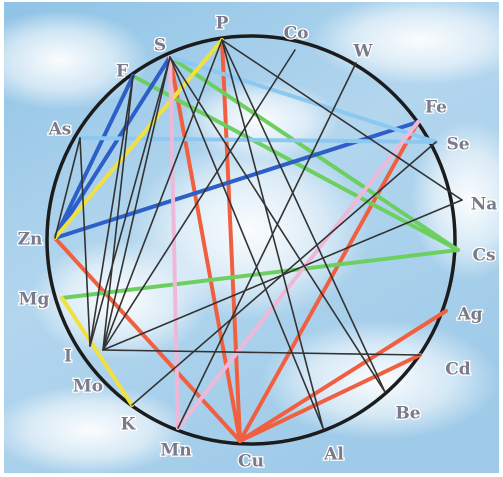 The image size is (503, 477). Describe the element at coordinates (122, 72) in the screenshot. I see `element-label-f: F` at that location.